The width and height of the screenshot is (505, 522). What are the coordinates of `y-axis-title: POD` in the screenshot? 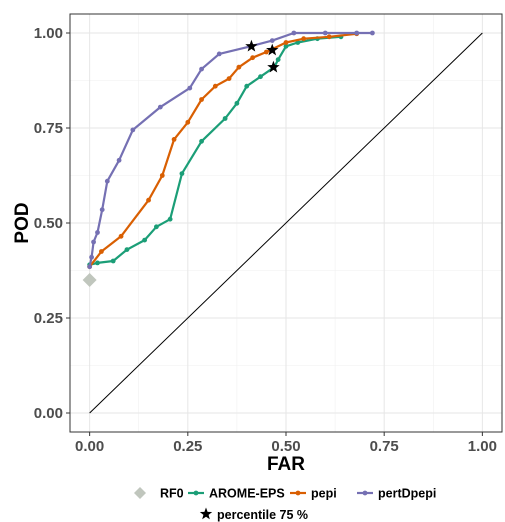 It's located at (22, 222).